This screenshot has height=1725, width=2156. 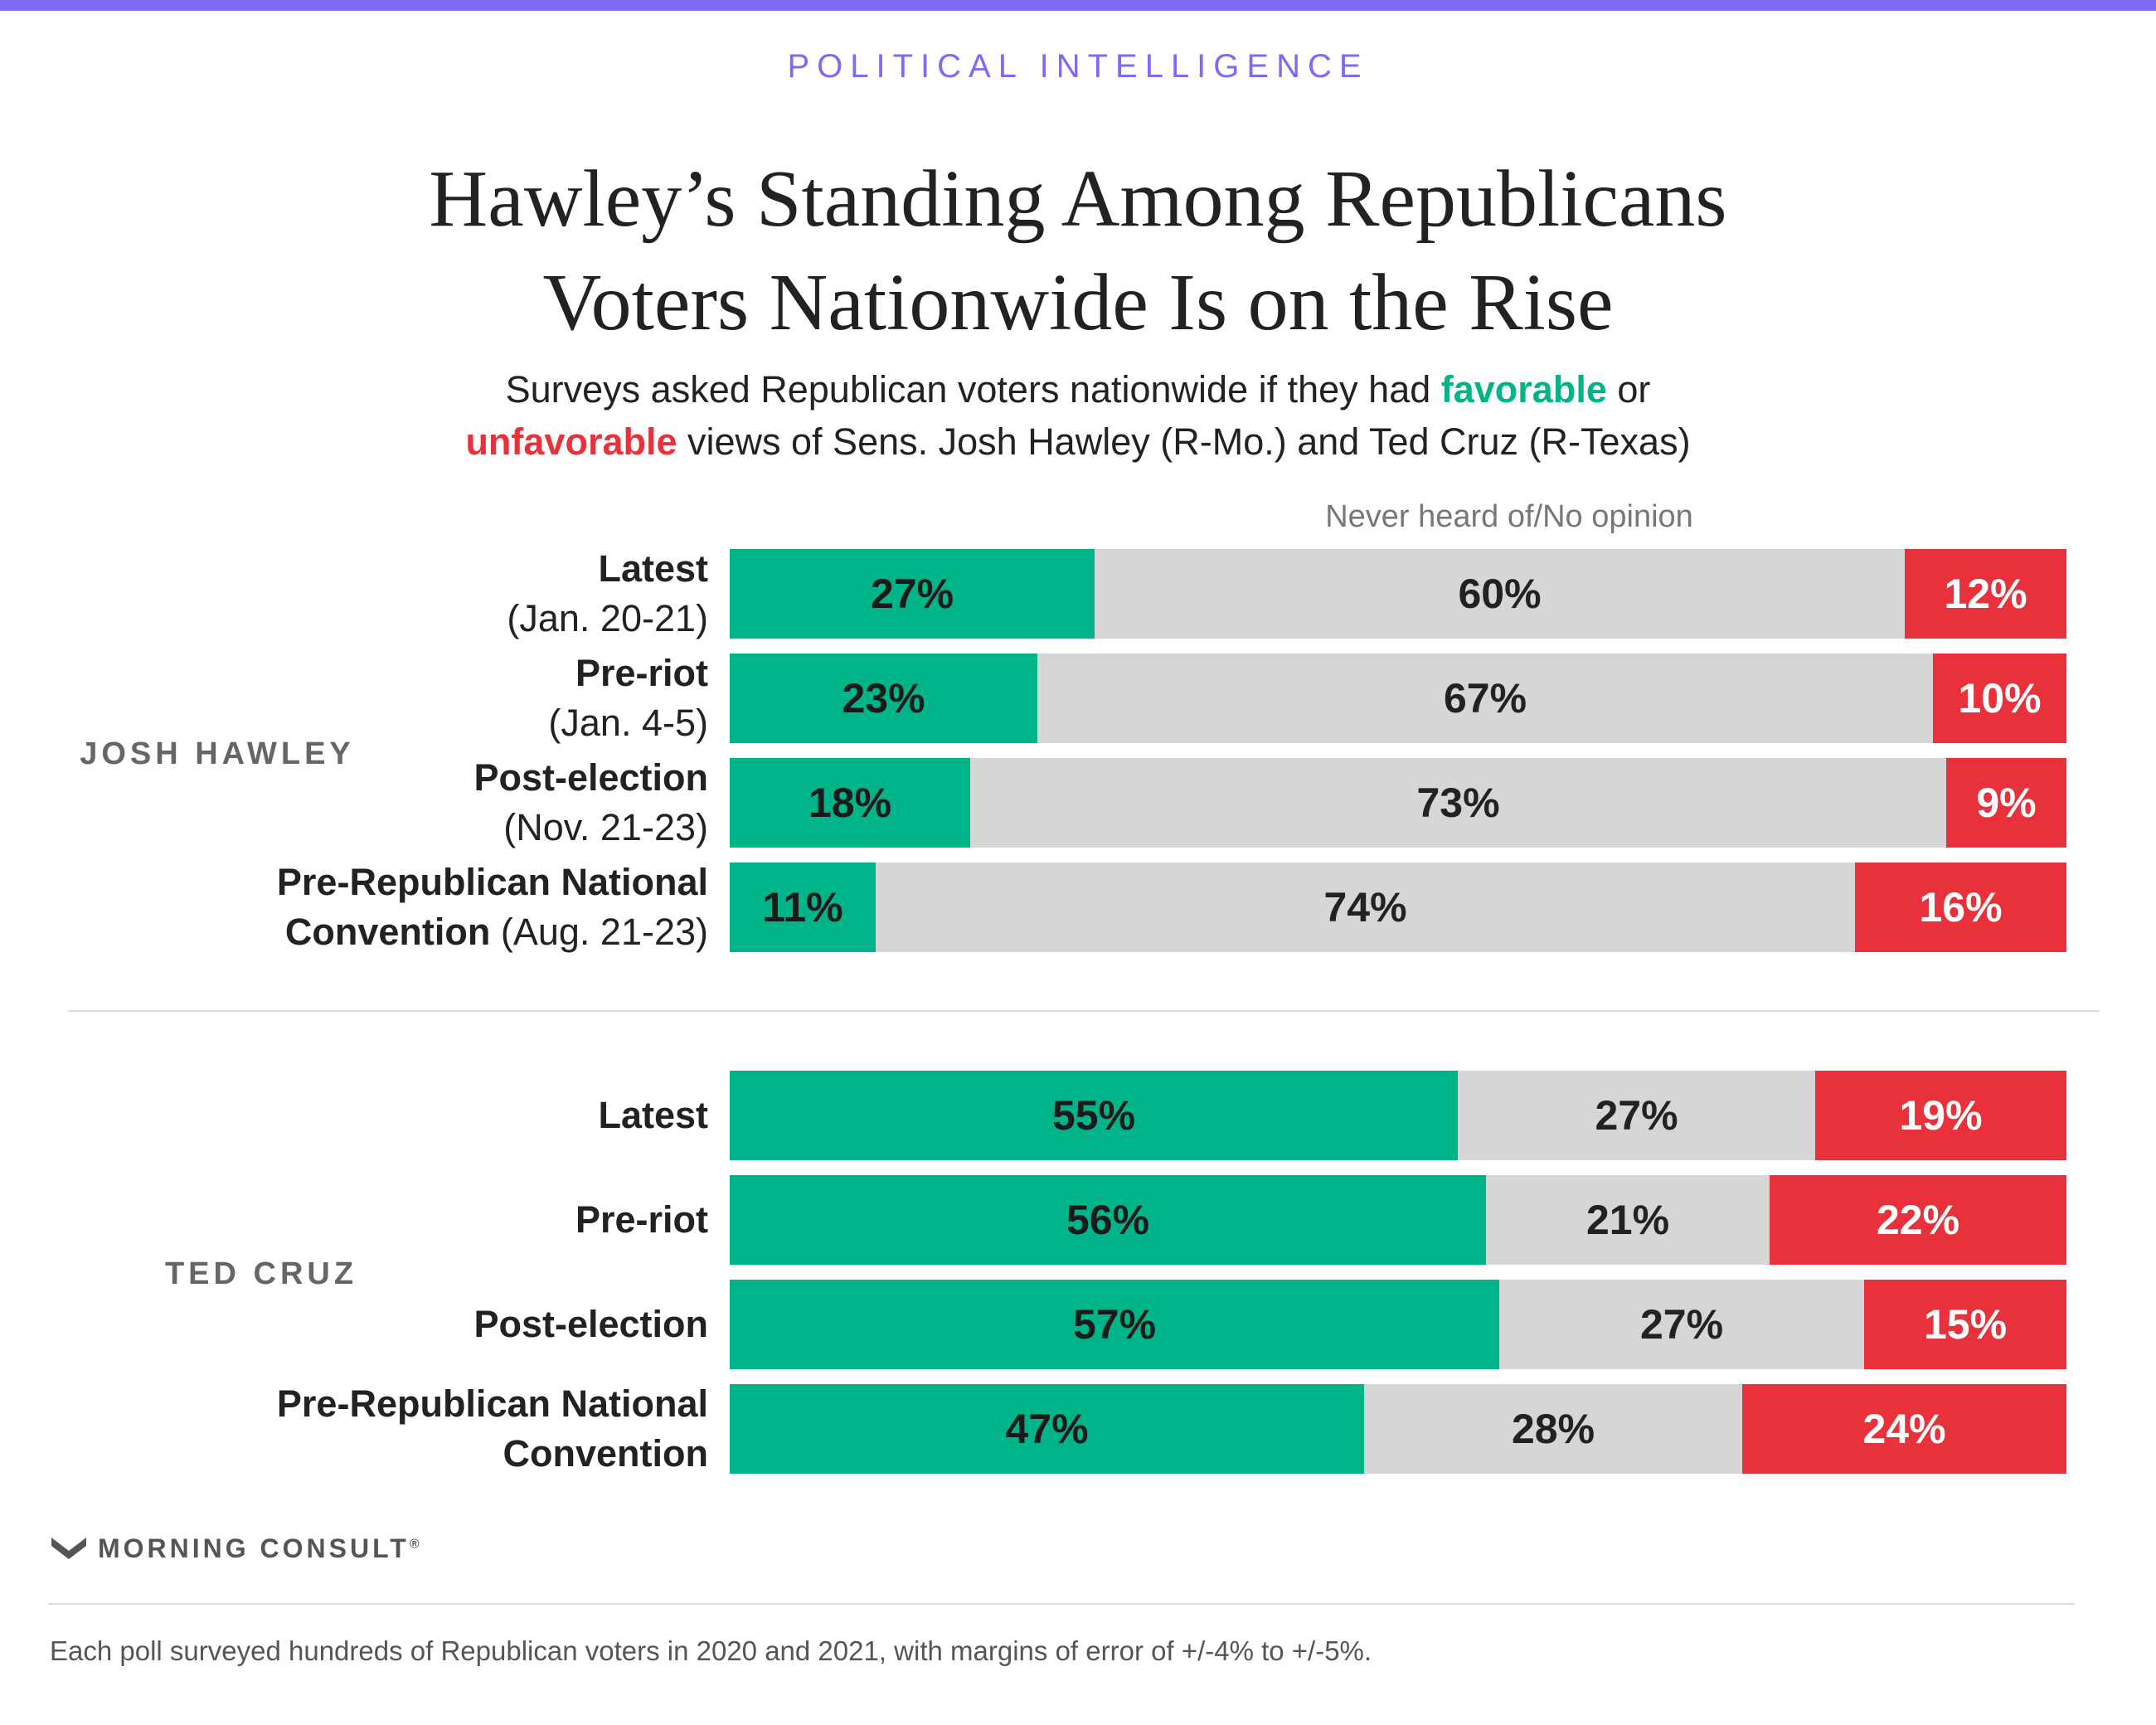 I want to click on bar-segment-favorable: 47%, so click(x=1047, y=1429).